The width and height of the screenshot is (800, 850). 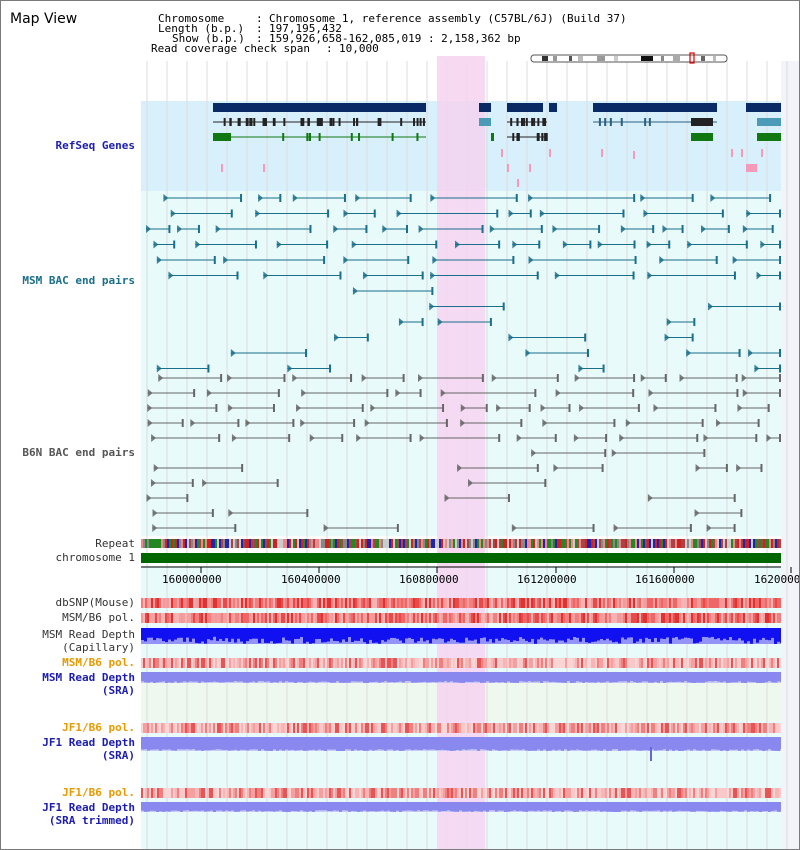 What do you see at coordinates (98, 662) in the screenshot?
I see `track-label-msm-b6-pol-sra: MSM/B6 pol.` at bounding box center [98, 662].